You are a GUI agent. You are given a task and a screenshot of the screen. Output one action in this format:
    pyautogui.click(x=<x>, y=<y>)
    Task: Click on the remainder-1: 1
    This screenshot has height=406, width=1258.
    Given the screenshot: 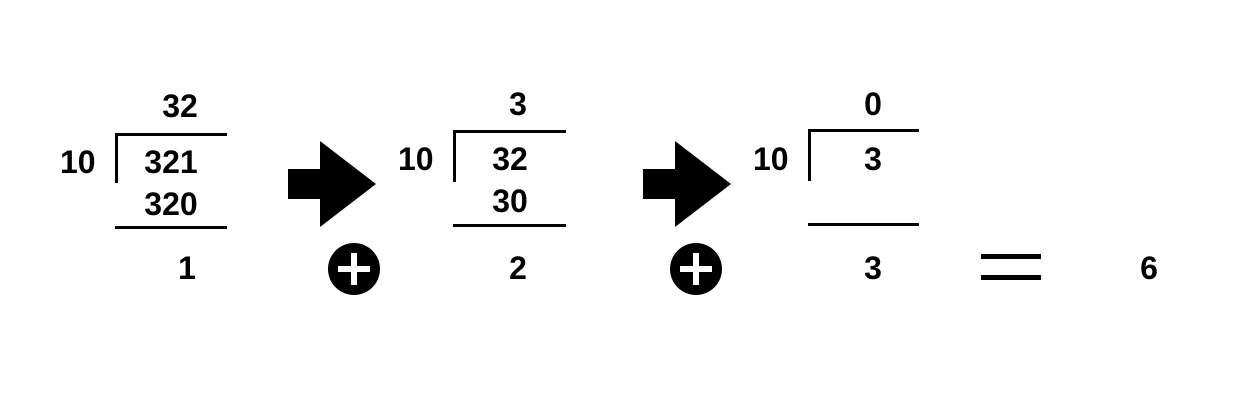 What is the action you would take?
    pyautogui.click(x=187, y=268)
    